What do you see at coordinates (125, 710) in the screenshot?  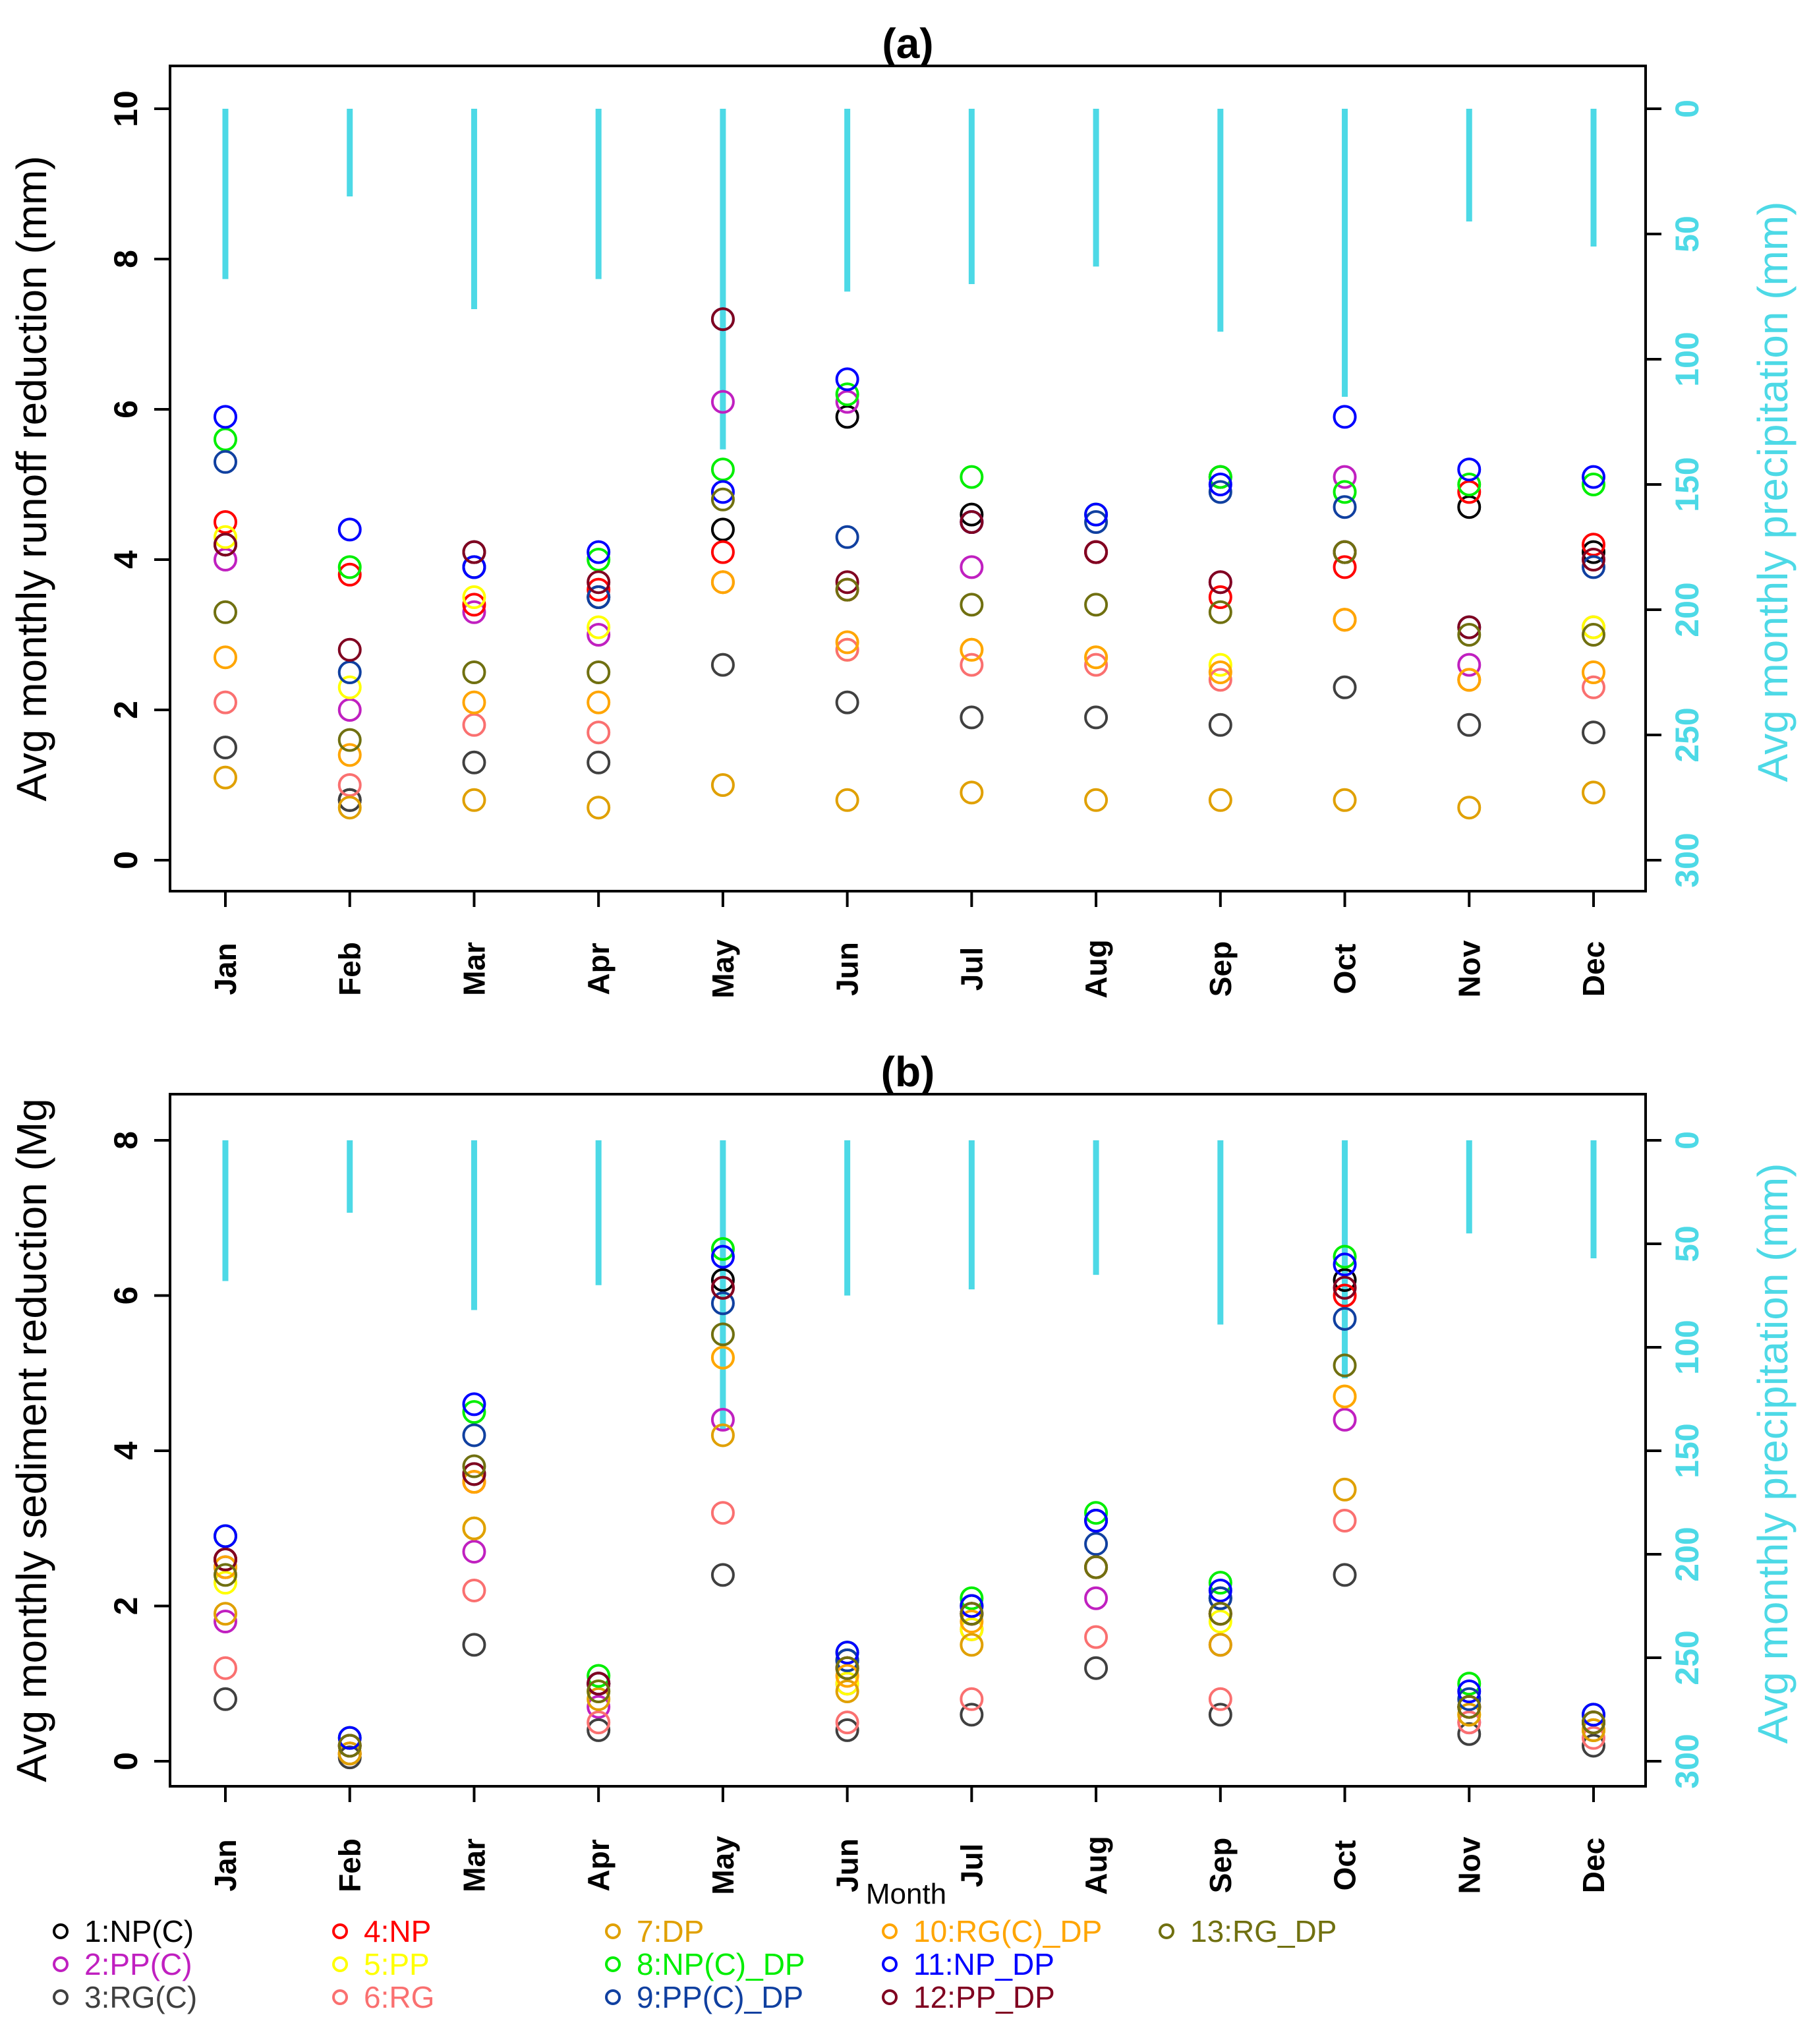 I see `y-tick-label: 2` at bounding box center [125, 710].